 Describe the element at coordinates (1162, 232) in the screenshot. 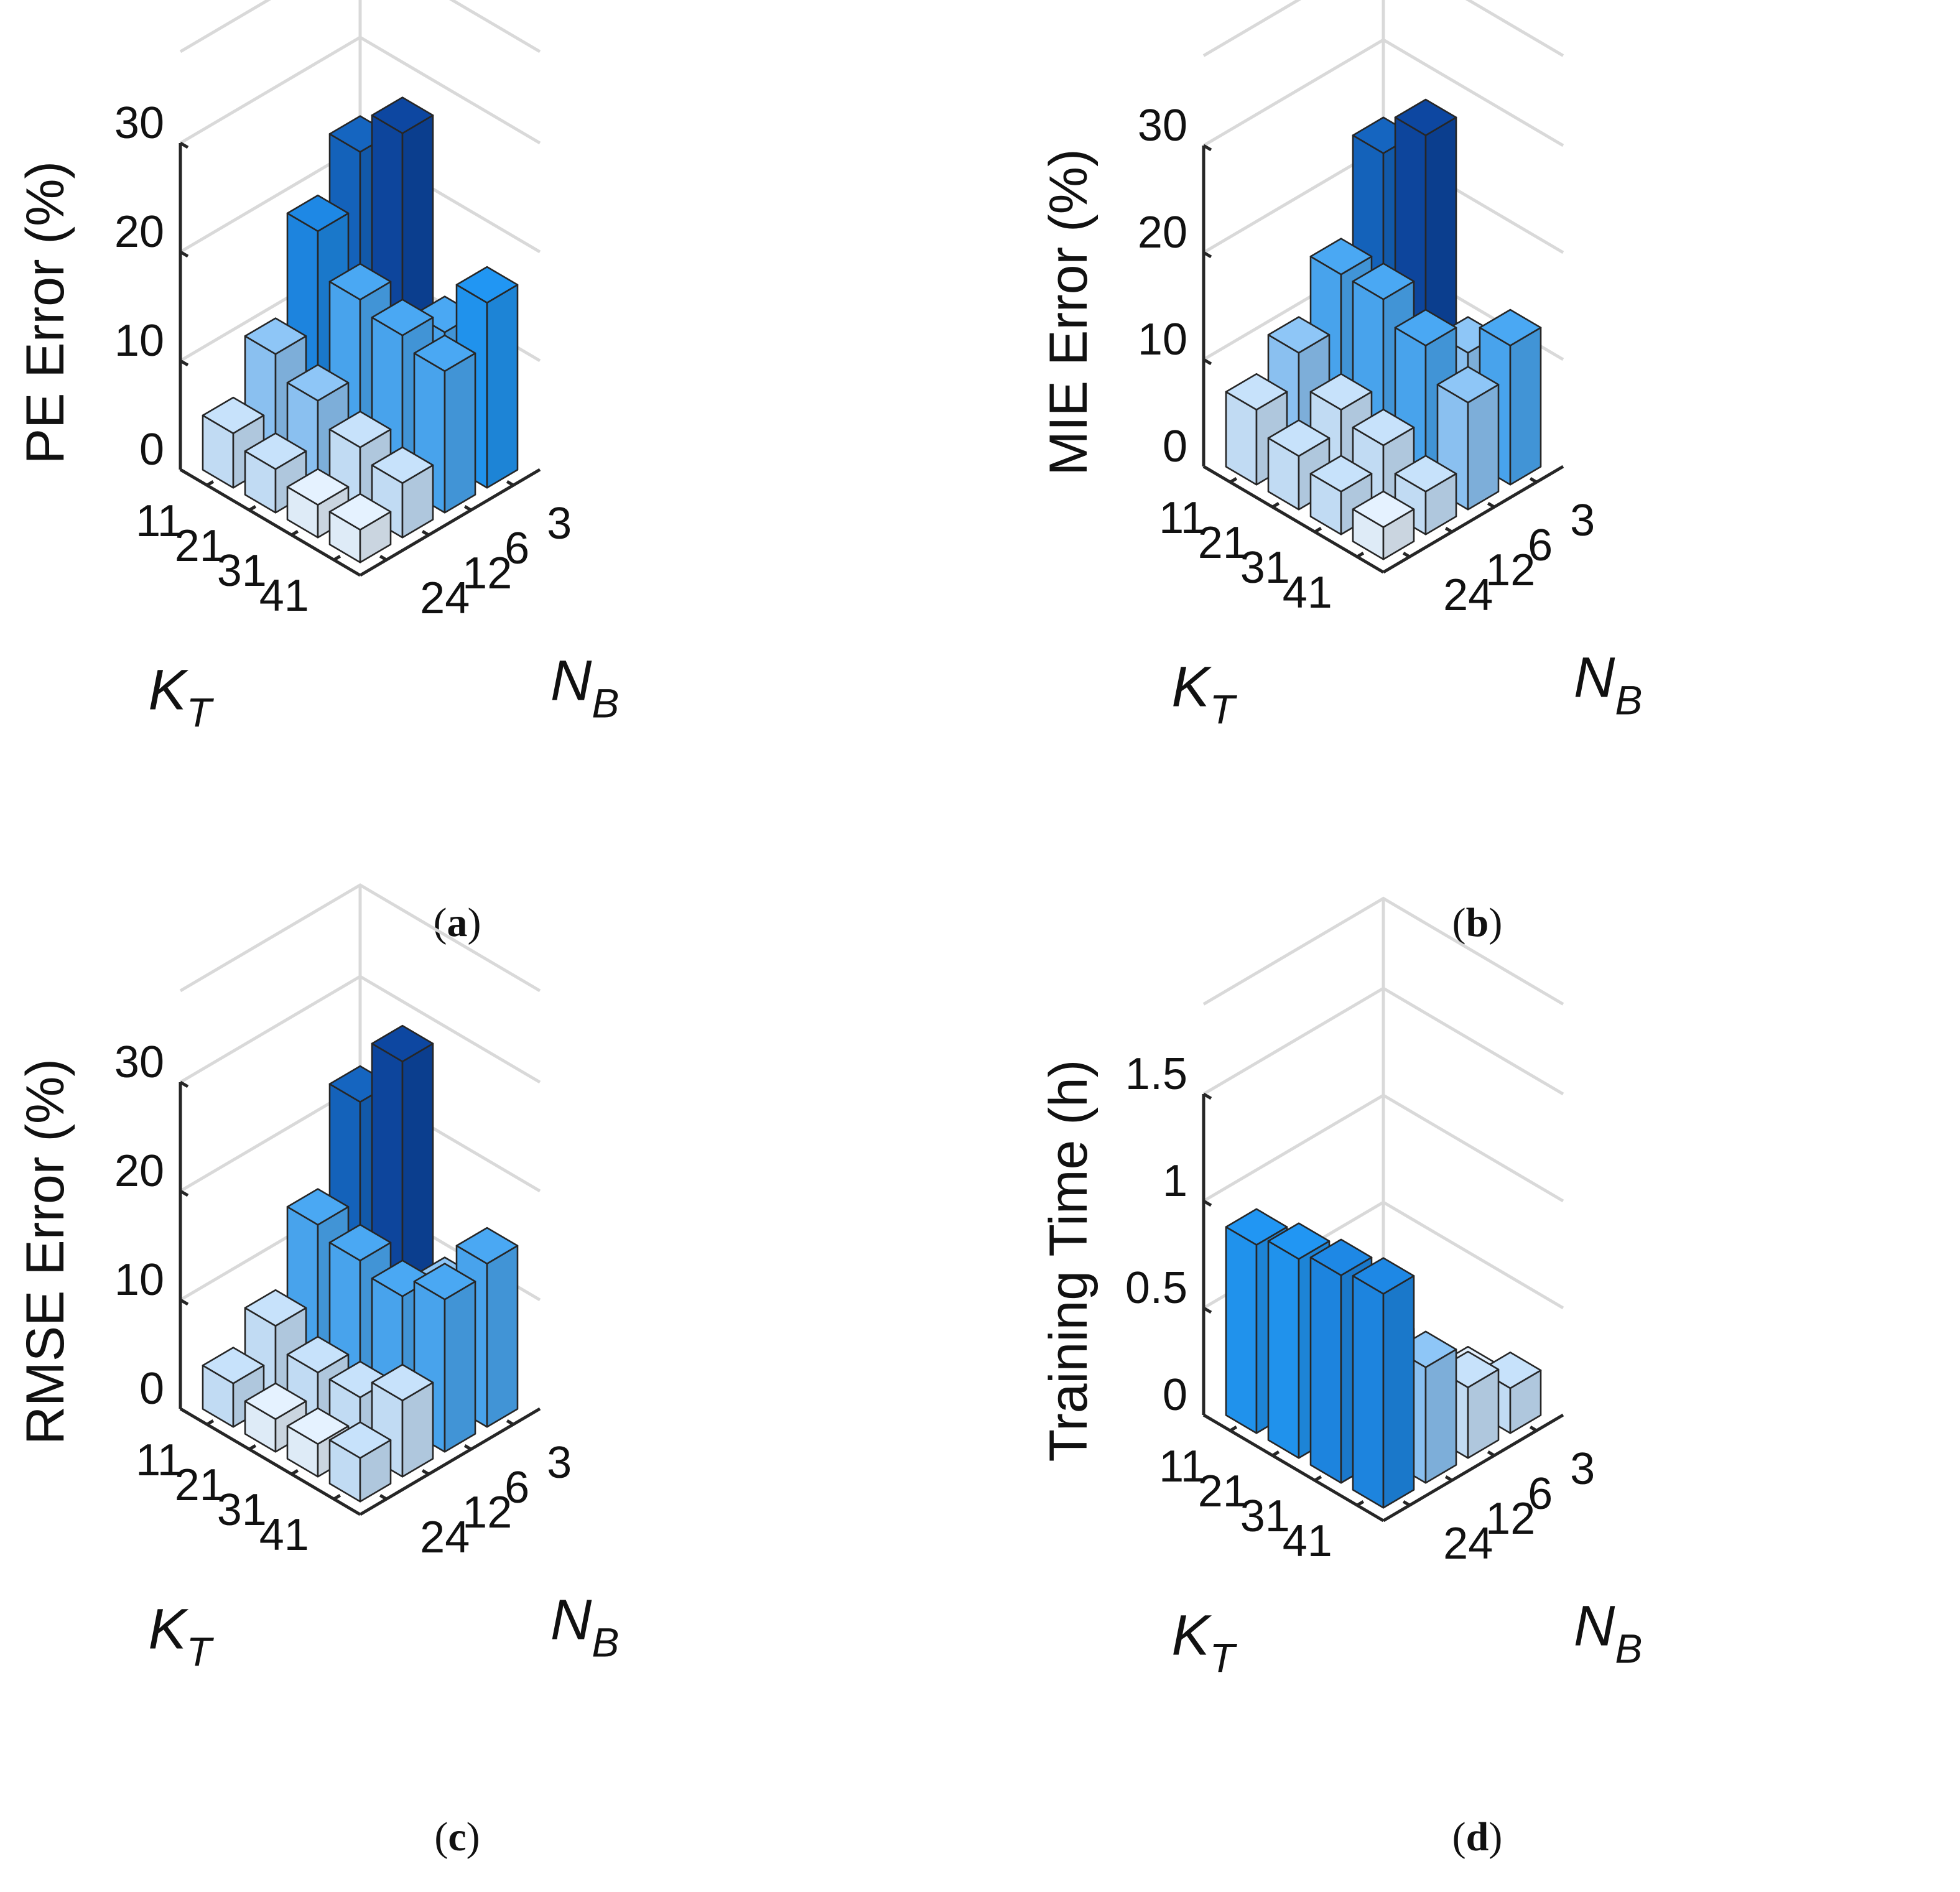

I see `z-tick-label: 20` at that location.